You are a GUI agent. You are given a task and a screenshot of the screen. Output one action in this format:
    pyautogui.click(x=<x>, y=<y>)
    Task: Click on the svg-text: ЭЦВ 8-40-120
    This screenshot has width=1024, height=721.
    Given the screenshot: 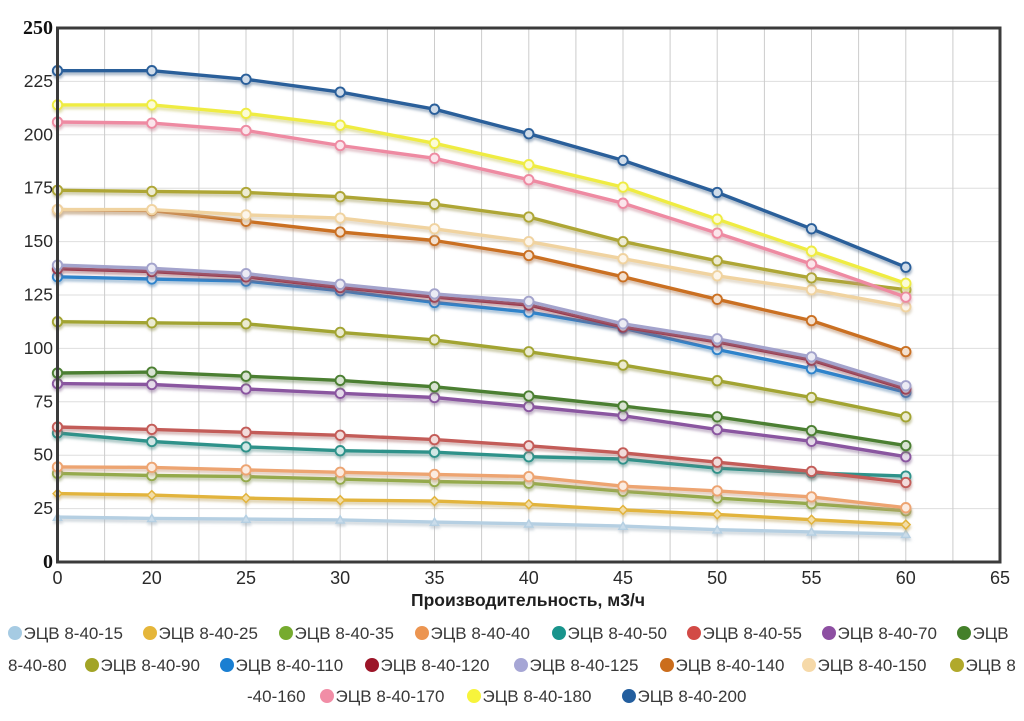 What is the action you would take?
    pyautogui.click(x=435, y=665)
    